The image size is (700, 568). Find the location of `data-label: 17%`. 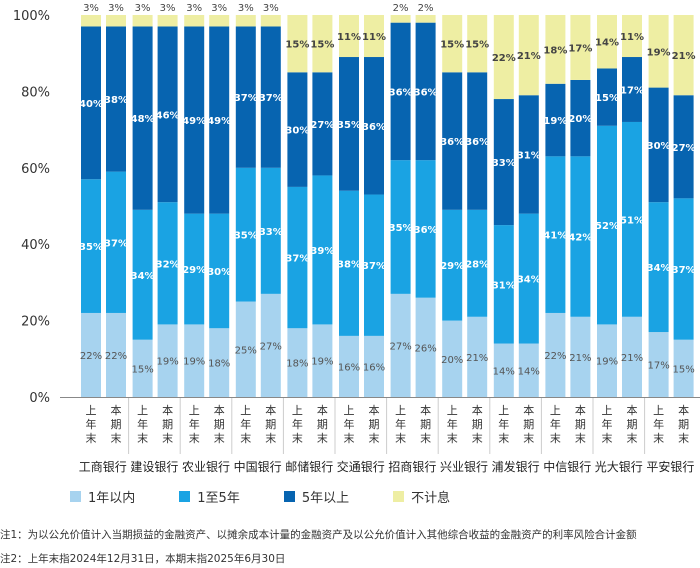

data-label: 17% is located at coordinates (632, 90).